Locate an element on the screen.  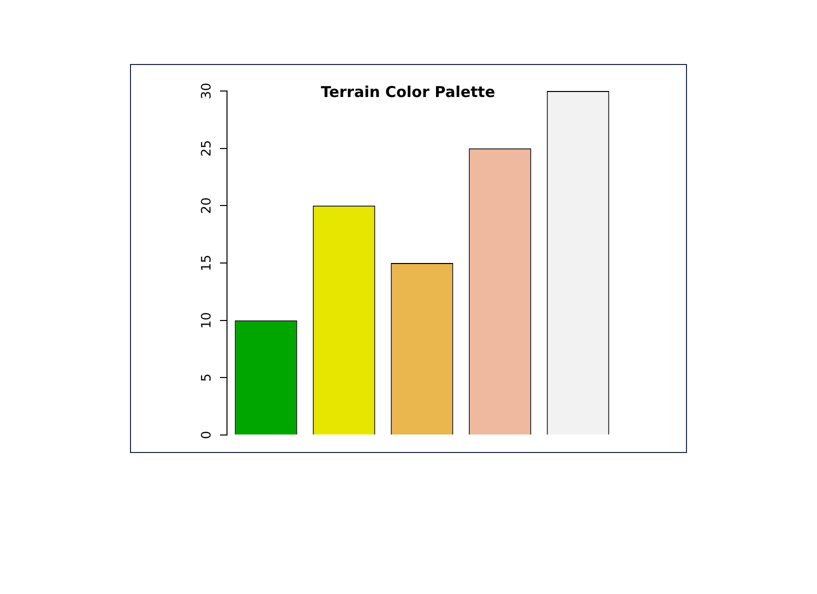
y-tick-label: 25 is located at coordinates (206, 148).